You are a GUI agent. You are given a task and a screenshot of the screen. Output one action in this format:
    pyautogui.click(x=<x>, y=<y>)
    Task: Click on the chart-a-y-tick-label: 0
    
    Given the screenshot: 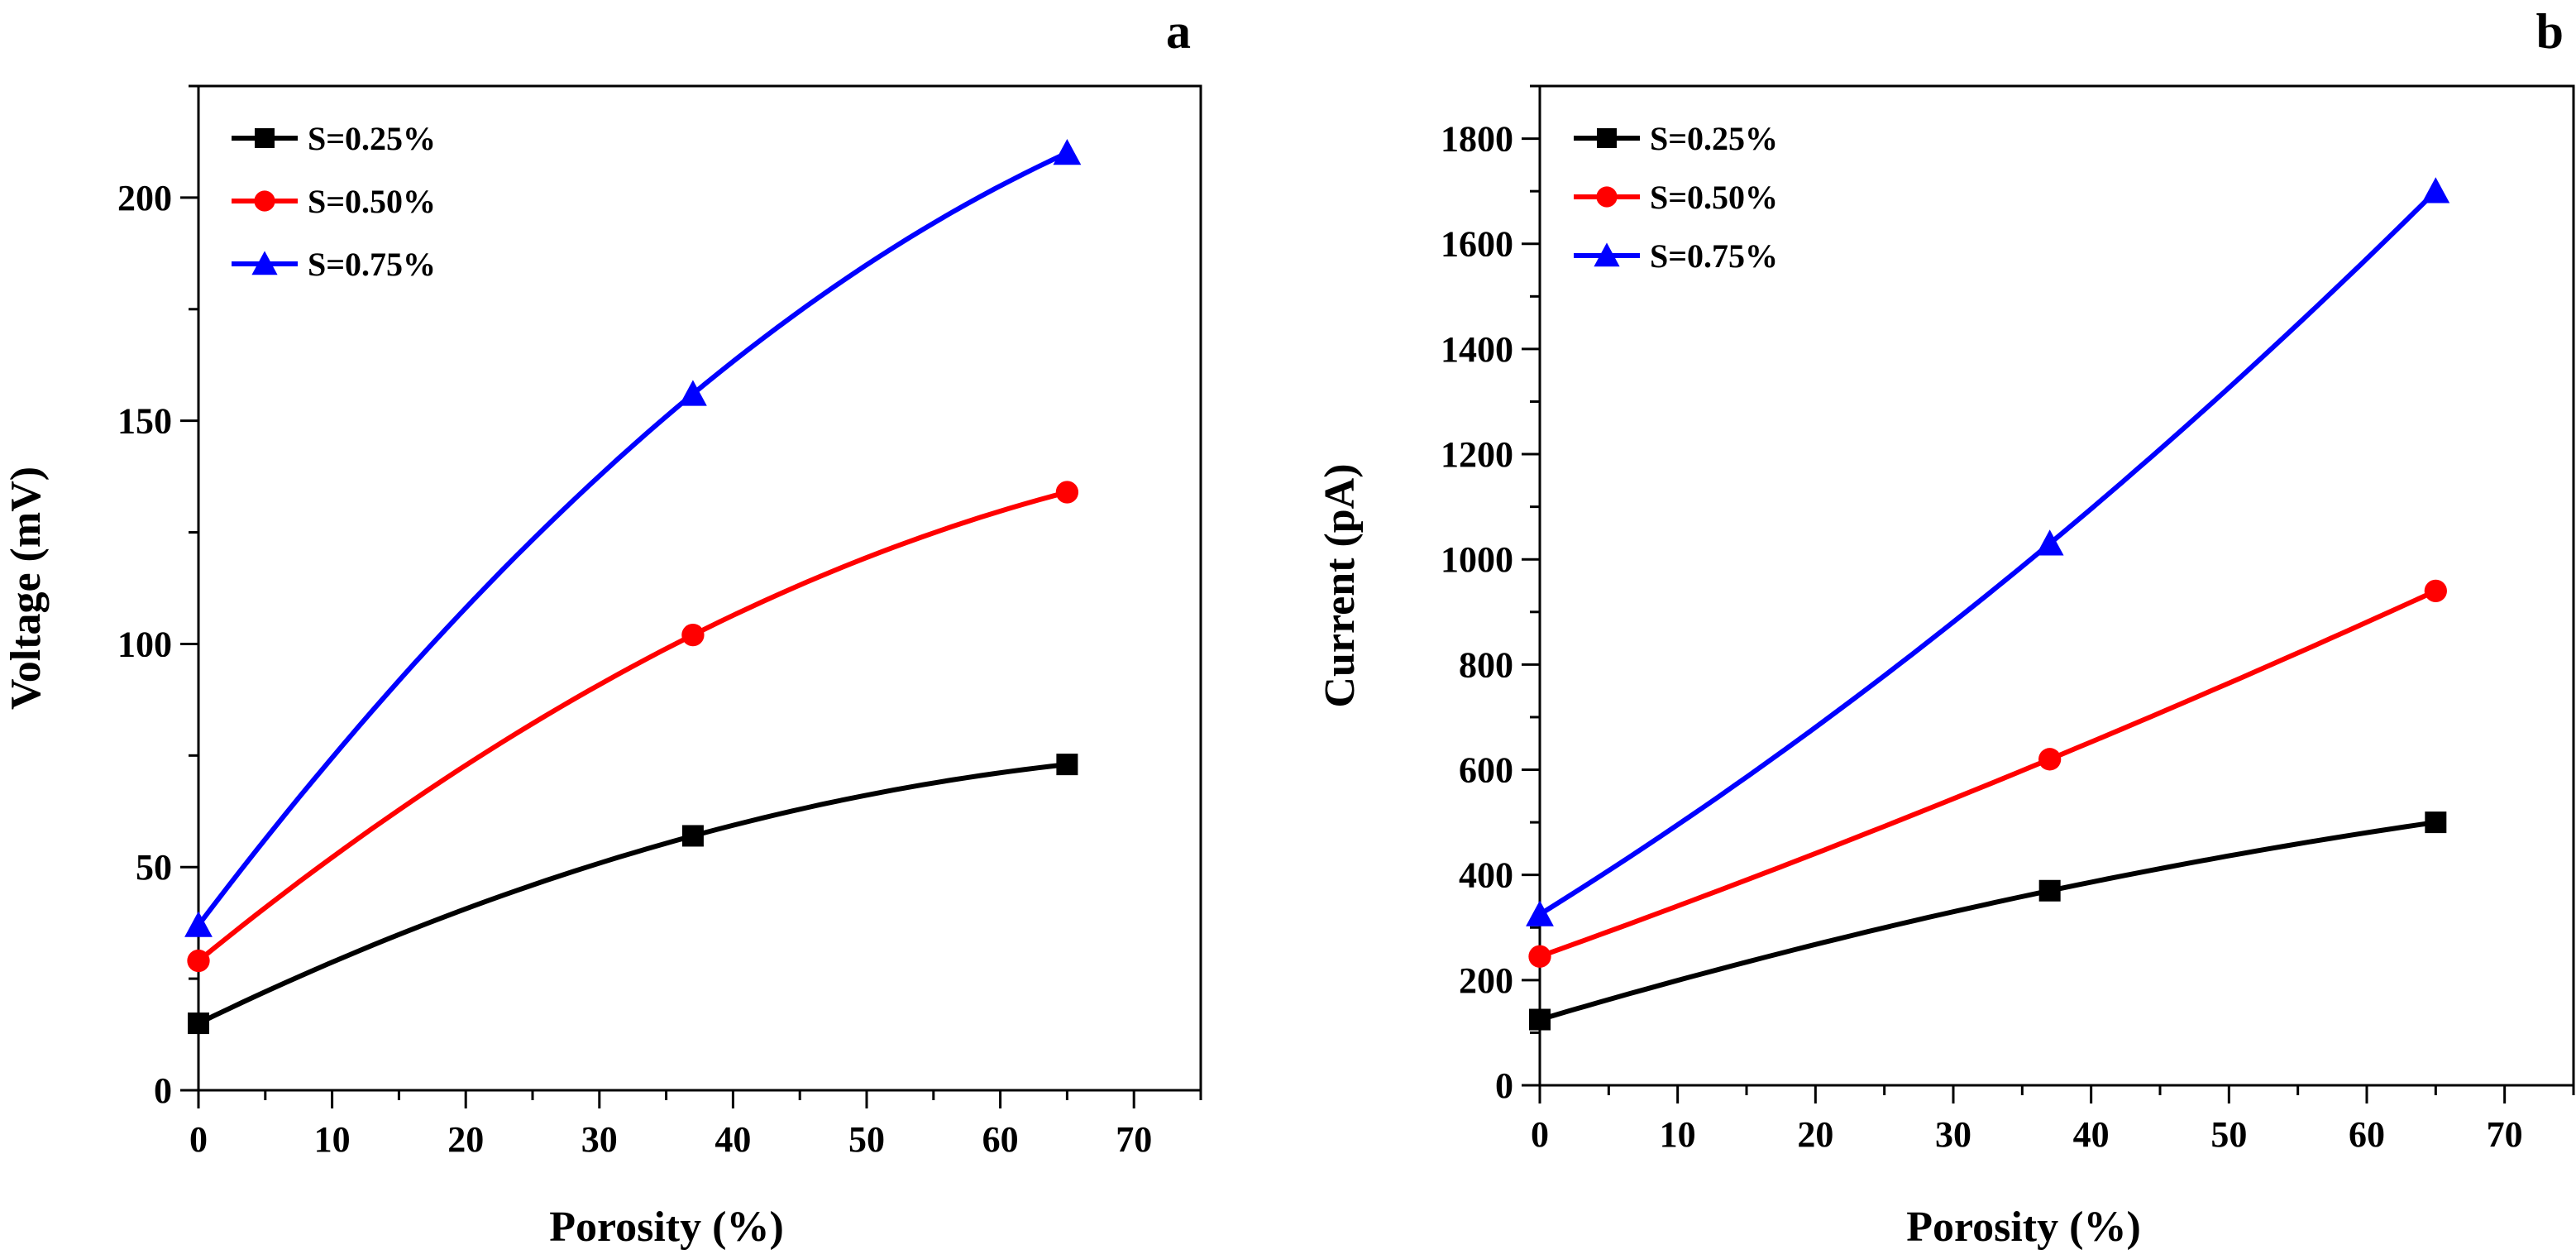 What is the action you would take?
    pyautogui.click(x=163, y=1090)
    